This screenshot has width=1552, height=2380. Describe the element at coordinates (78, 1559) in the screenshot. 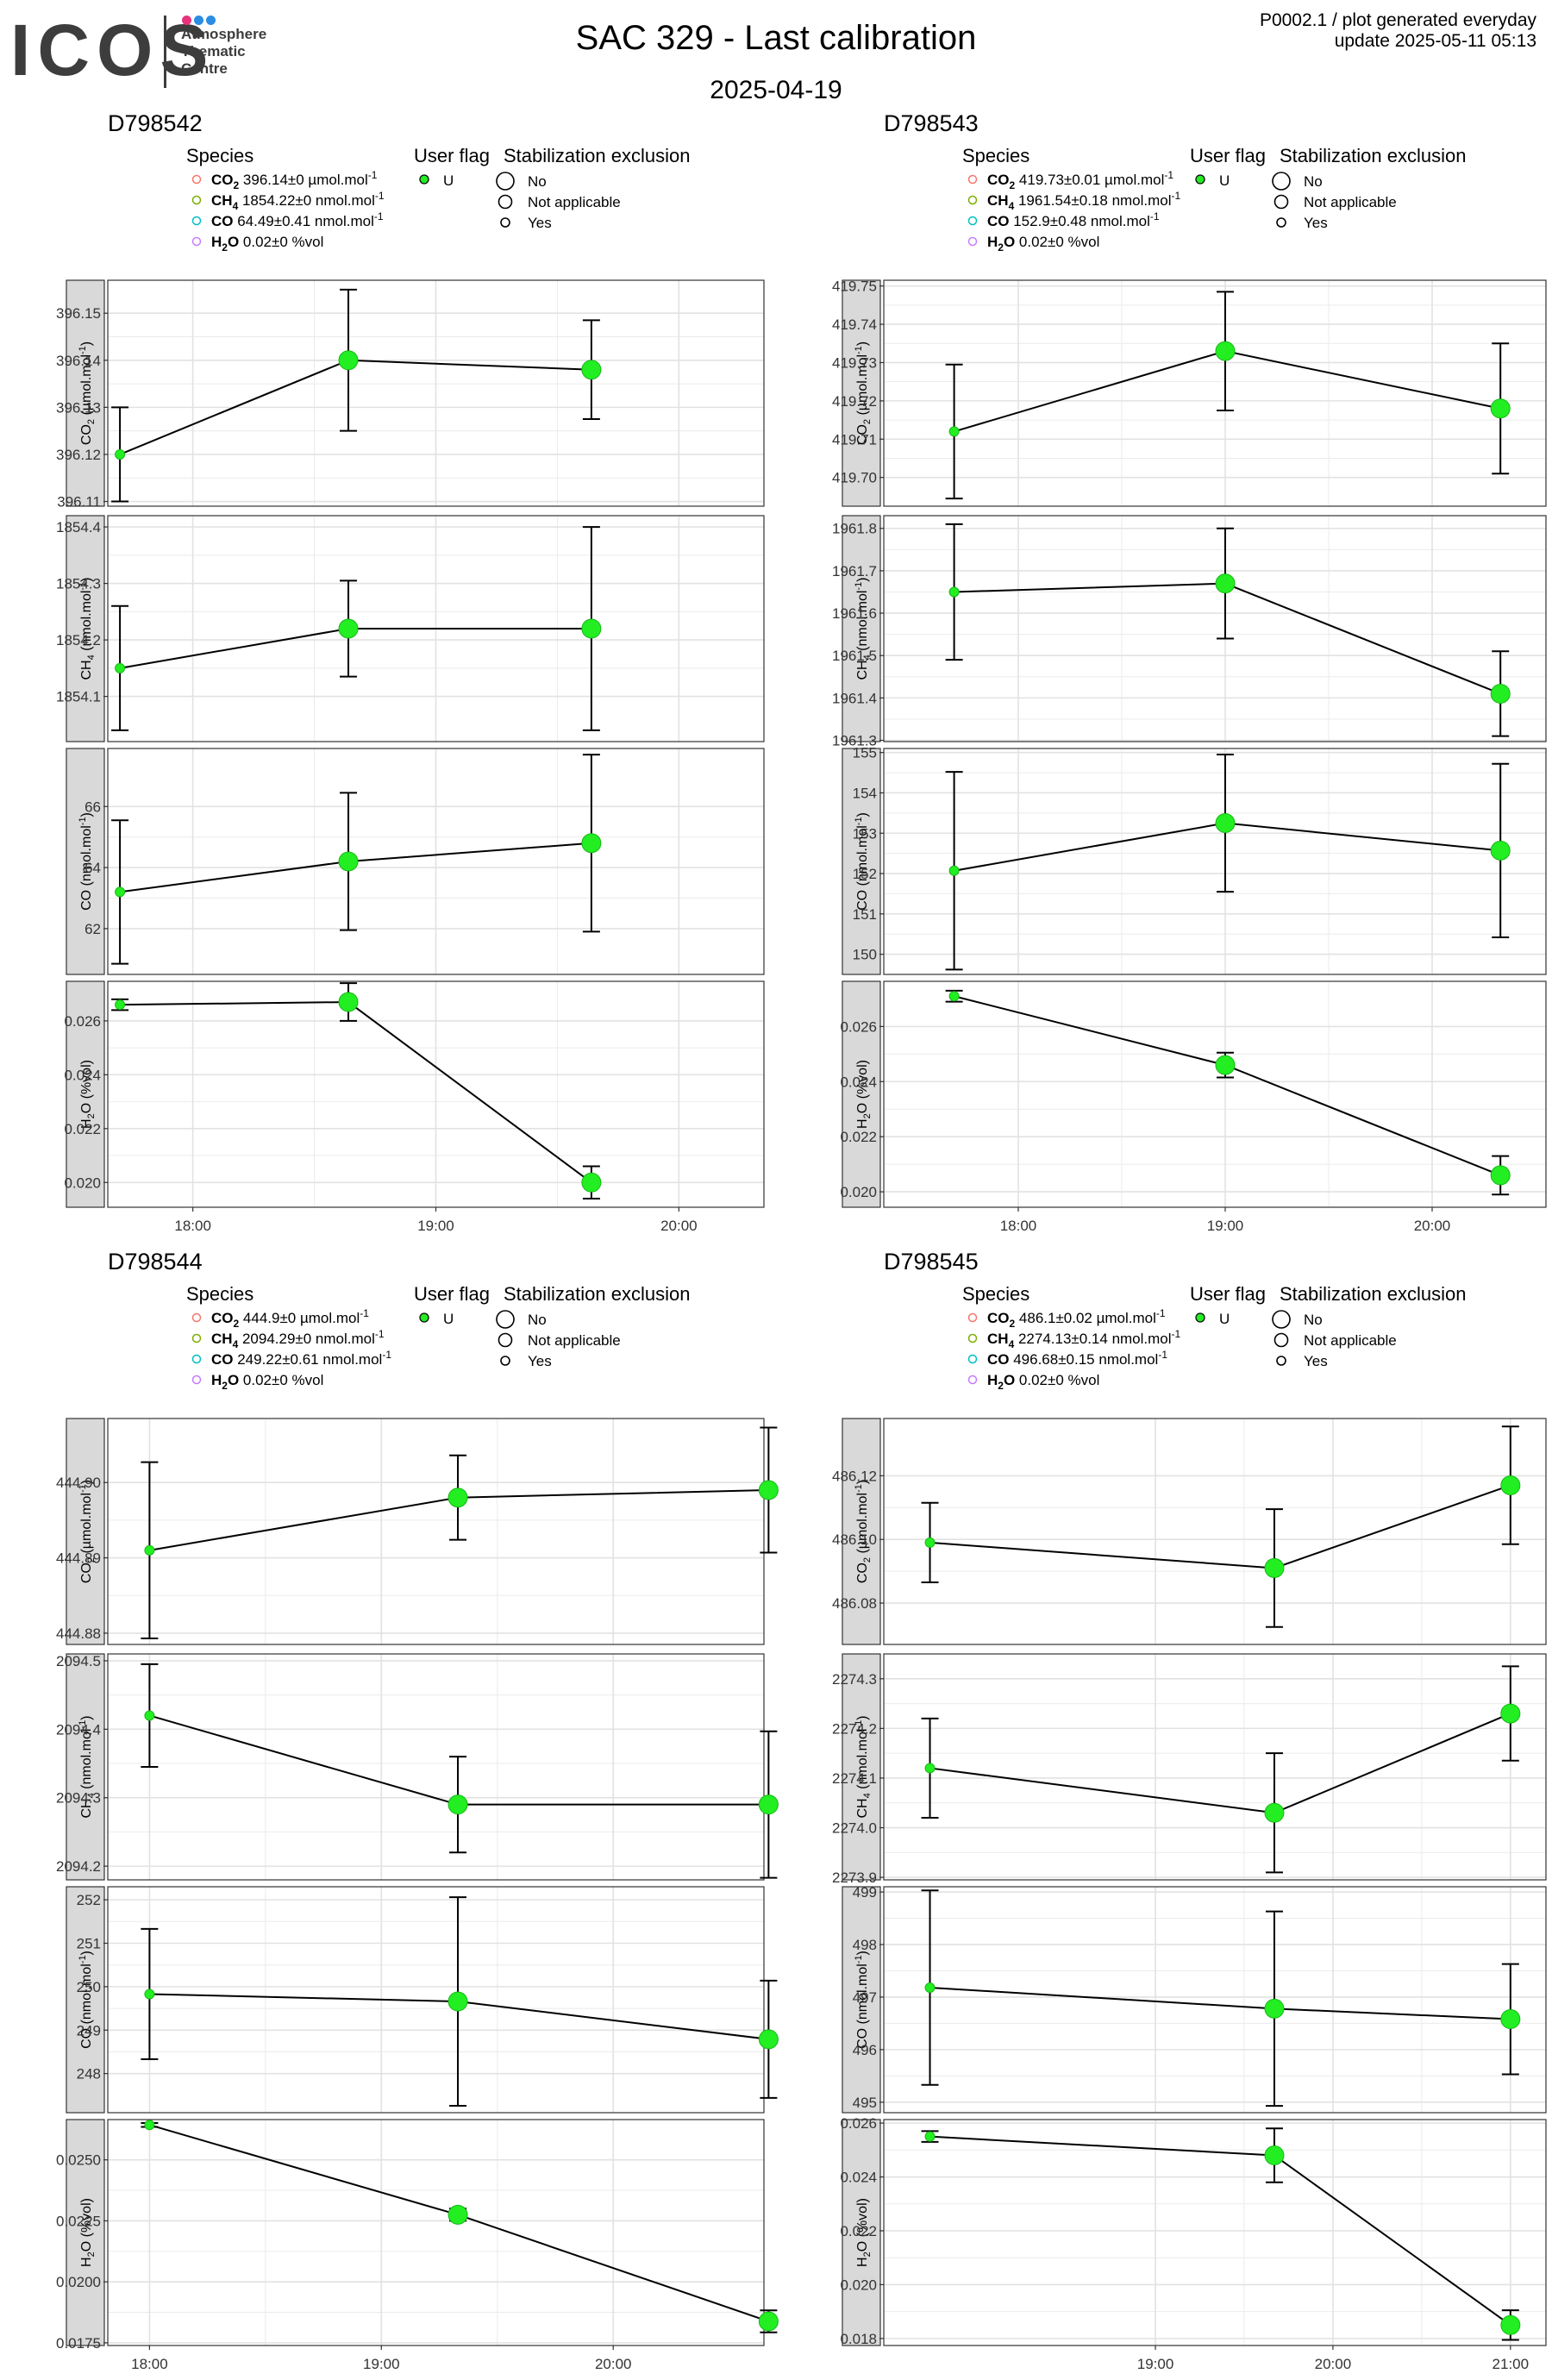

I see `y-tick-label: 444.89` at that location.